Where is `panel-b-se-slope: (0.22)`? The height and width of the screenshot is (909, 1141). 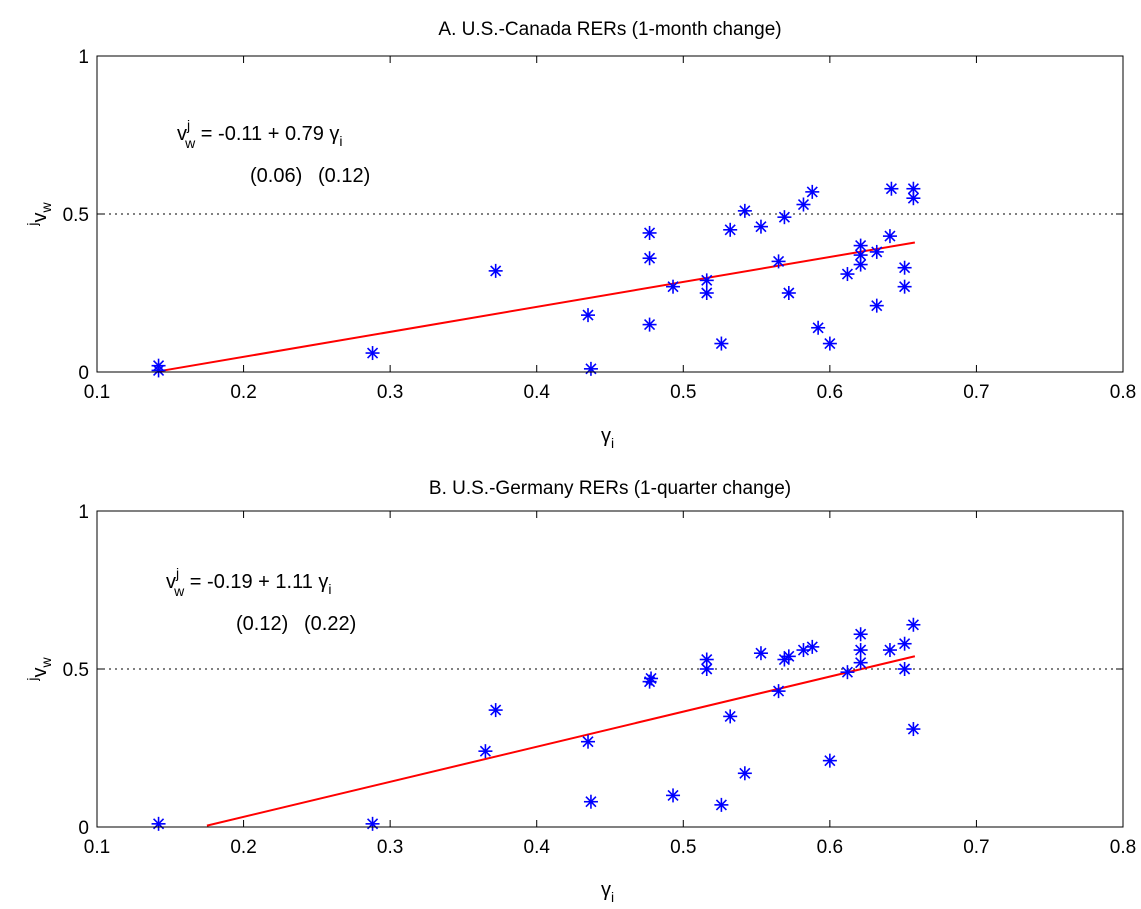
panel-b-se-slope: (0.22) is located at coordinates (330, 624).